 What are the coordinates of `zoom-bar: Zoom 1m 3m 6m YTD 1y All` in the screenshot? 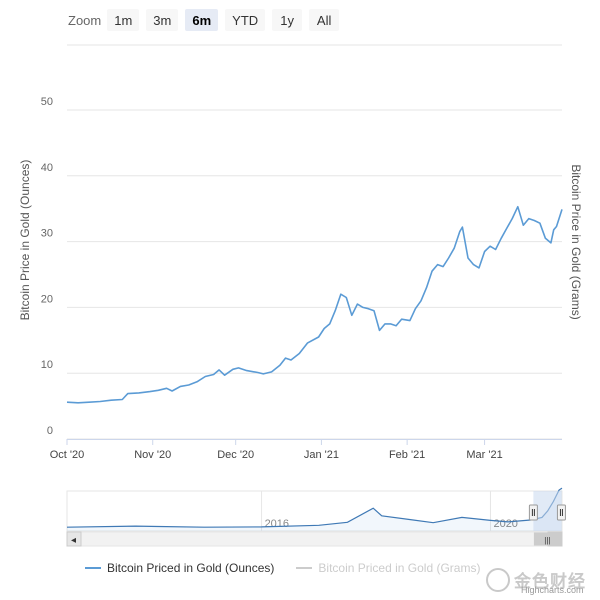 It's located at (207, 20).